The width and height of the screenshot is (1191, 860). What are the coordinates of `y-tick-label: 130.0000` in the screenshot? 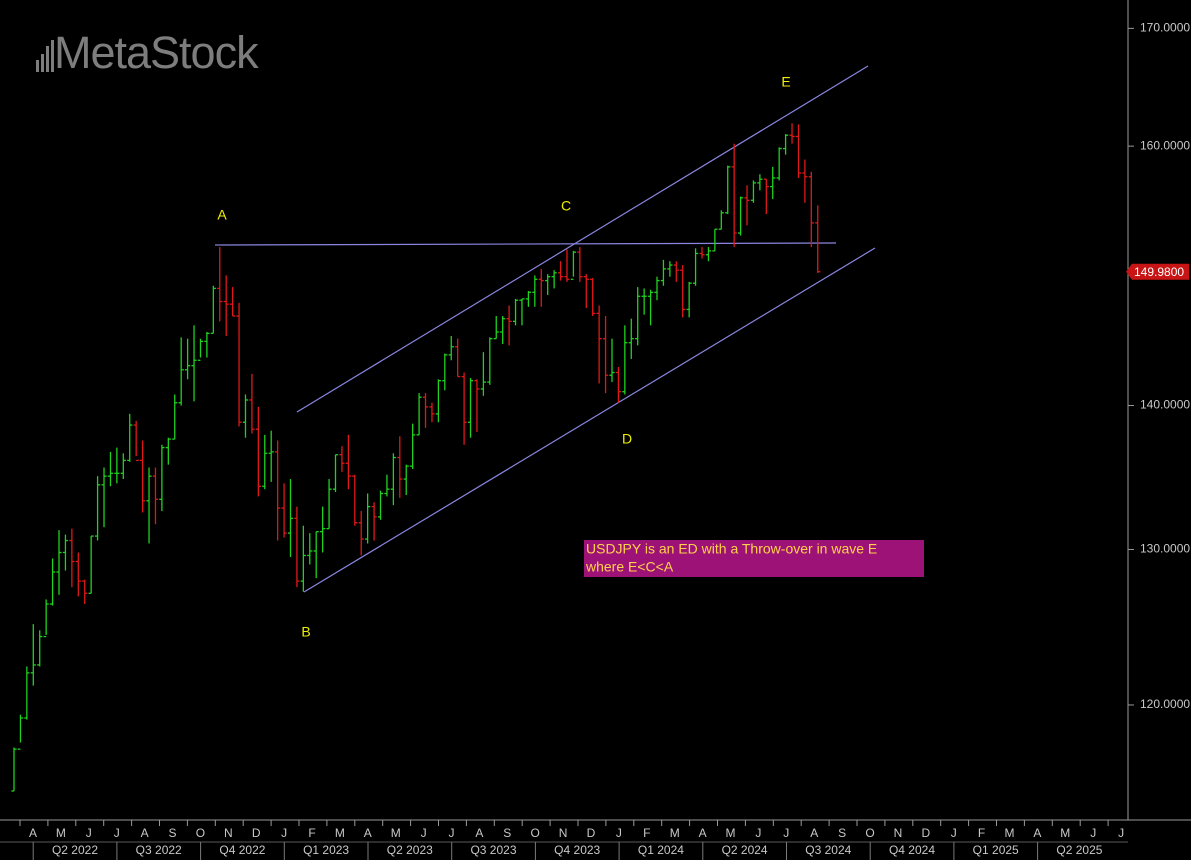 It's located at (1165, 549).